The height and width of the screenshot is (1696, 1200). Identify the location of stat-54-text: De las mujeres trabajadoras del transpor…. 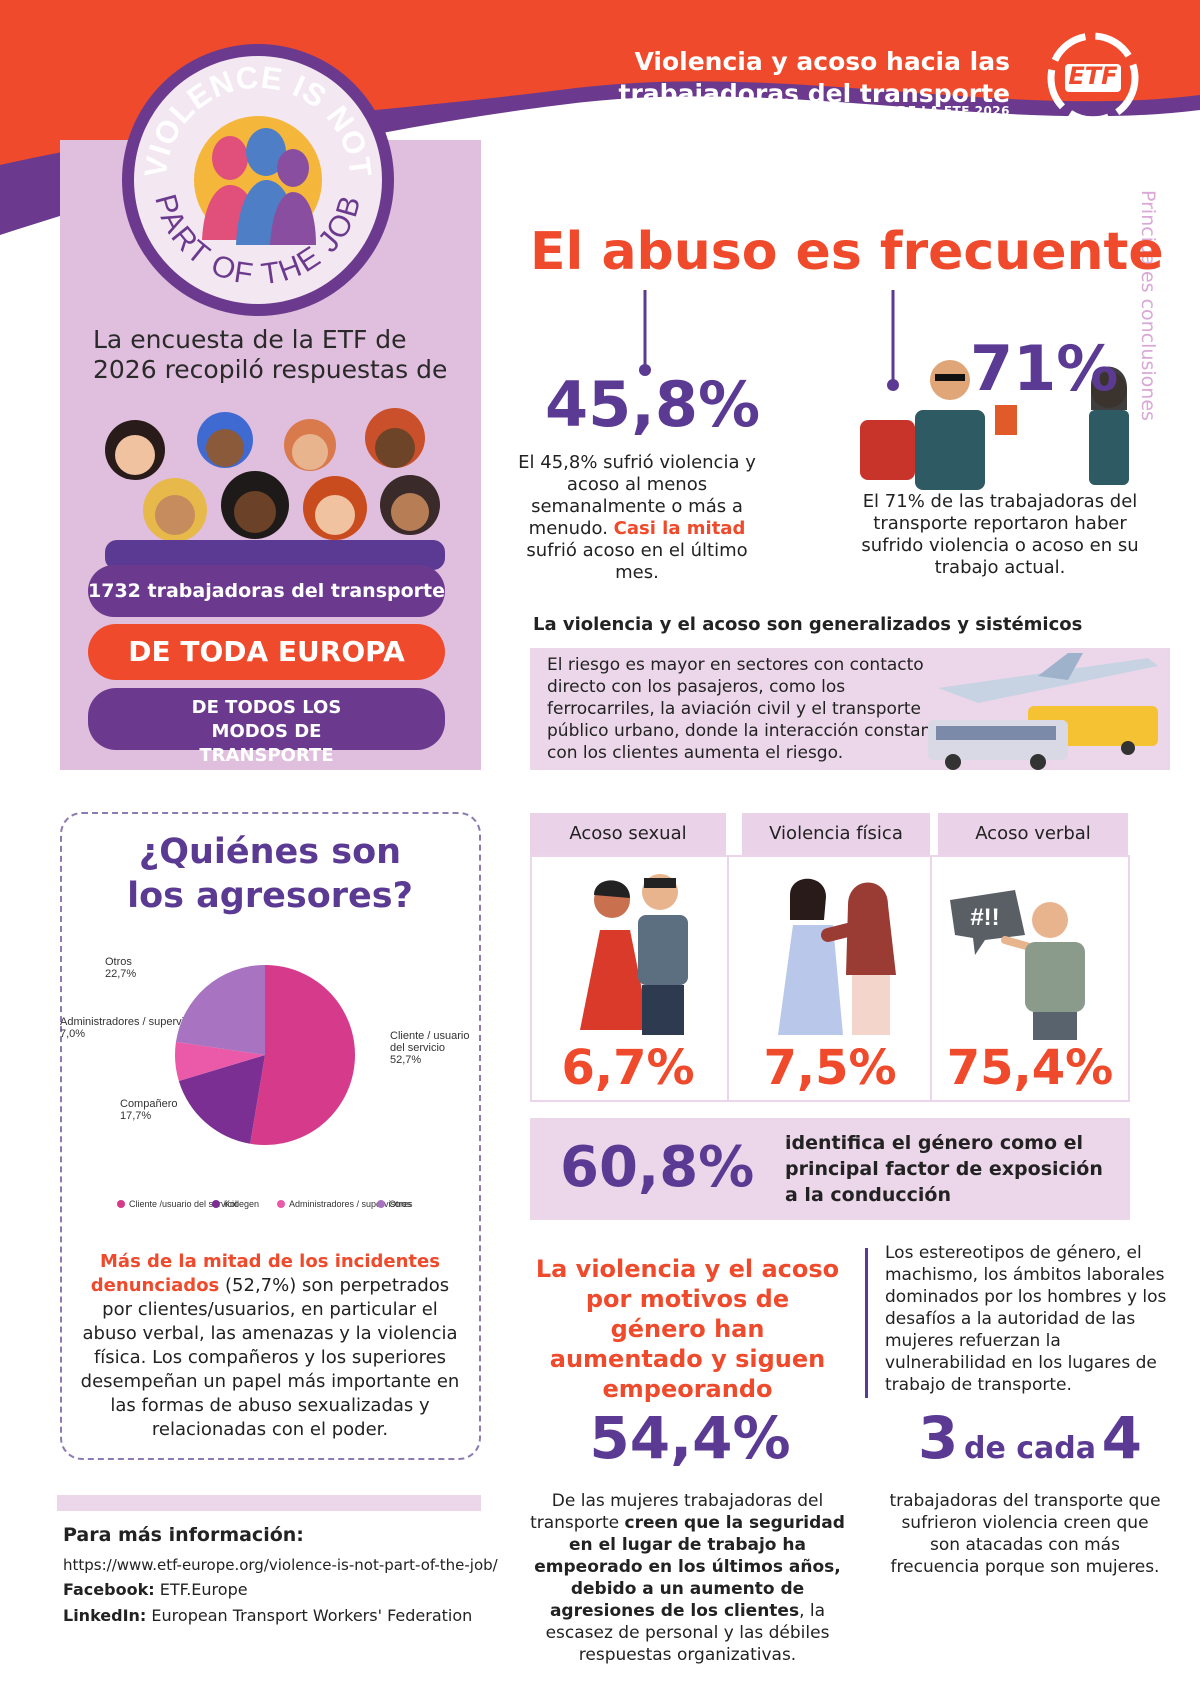
(687, 1578).